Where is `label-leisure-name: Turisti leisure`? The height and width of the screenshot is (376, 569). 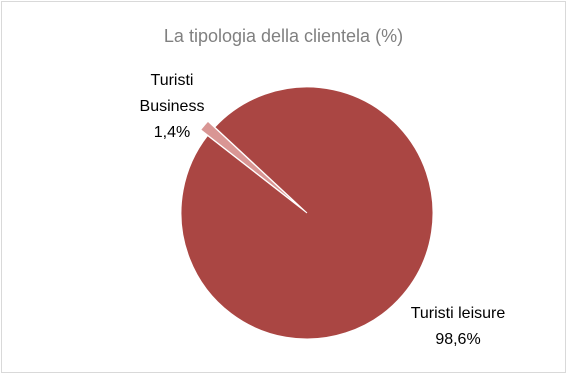
label-leisure-name: Turisti leisure is located at coordinates (458, 313).